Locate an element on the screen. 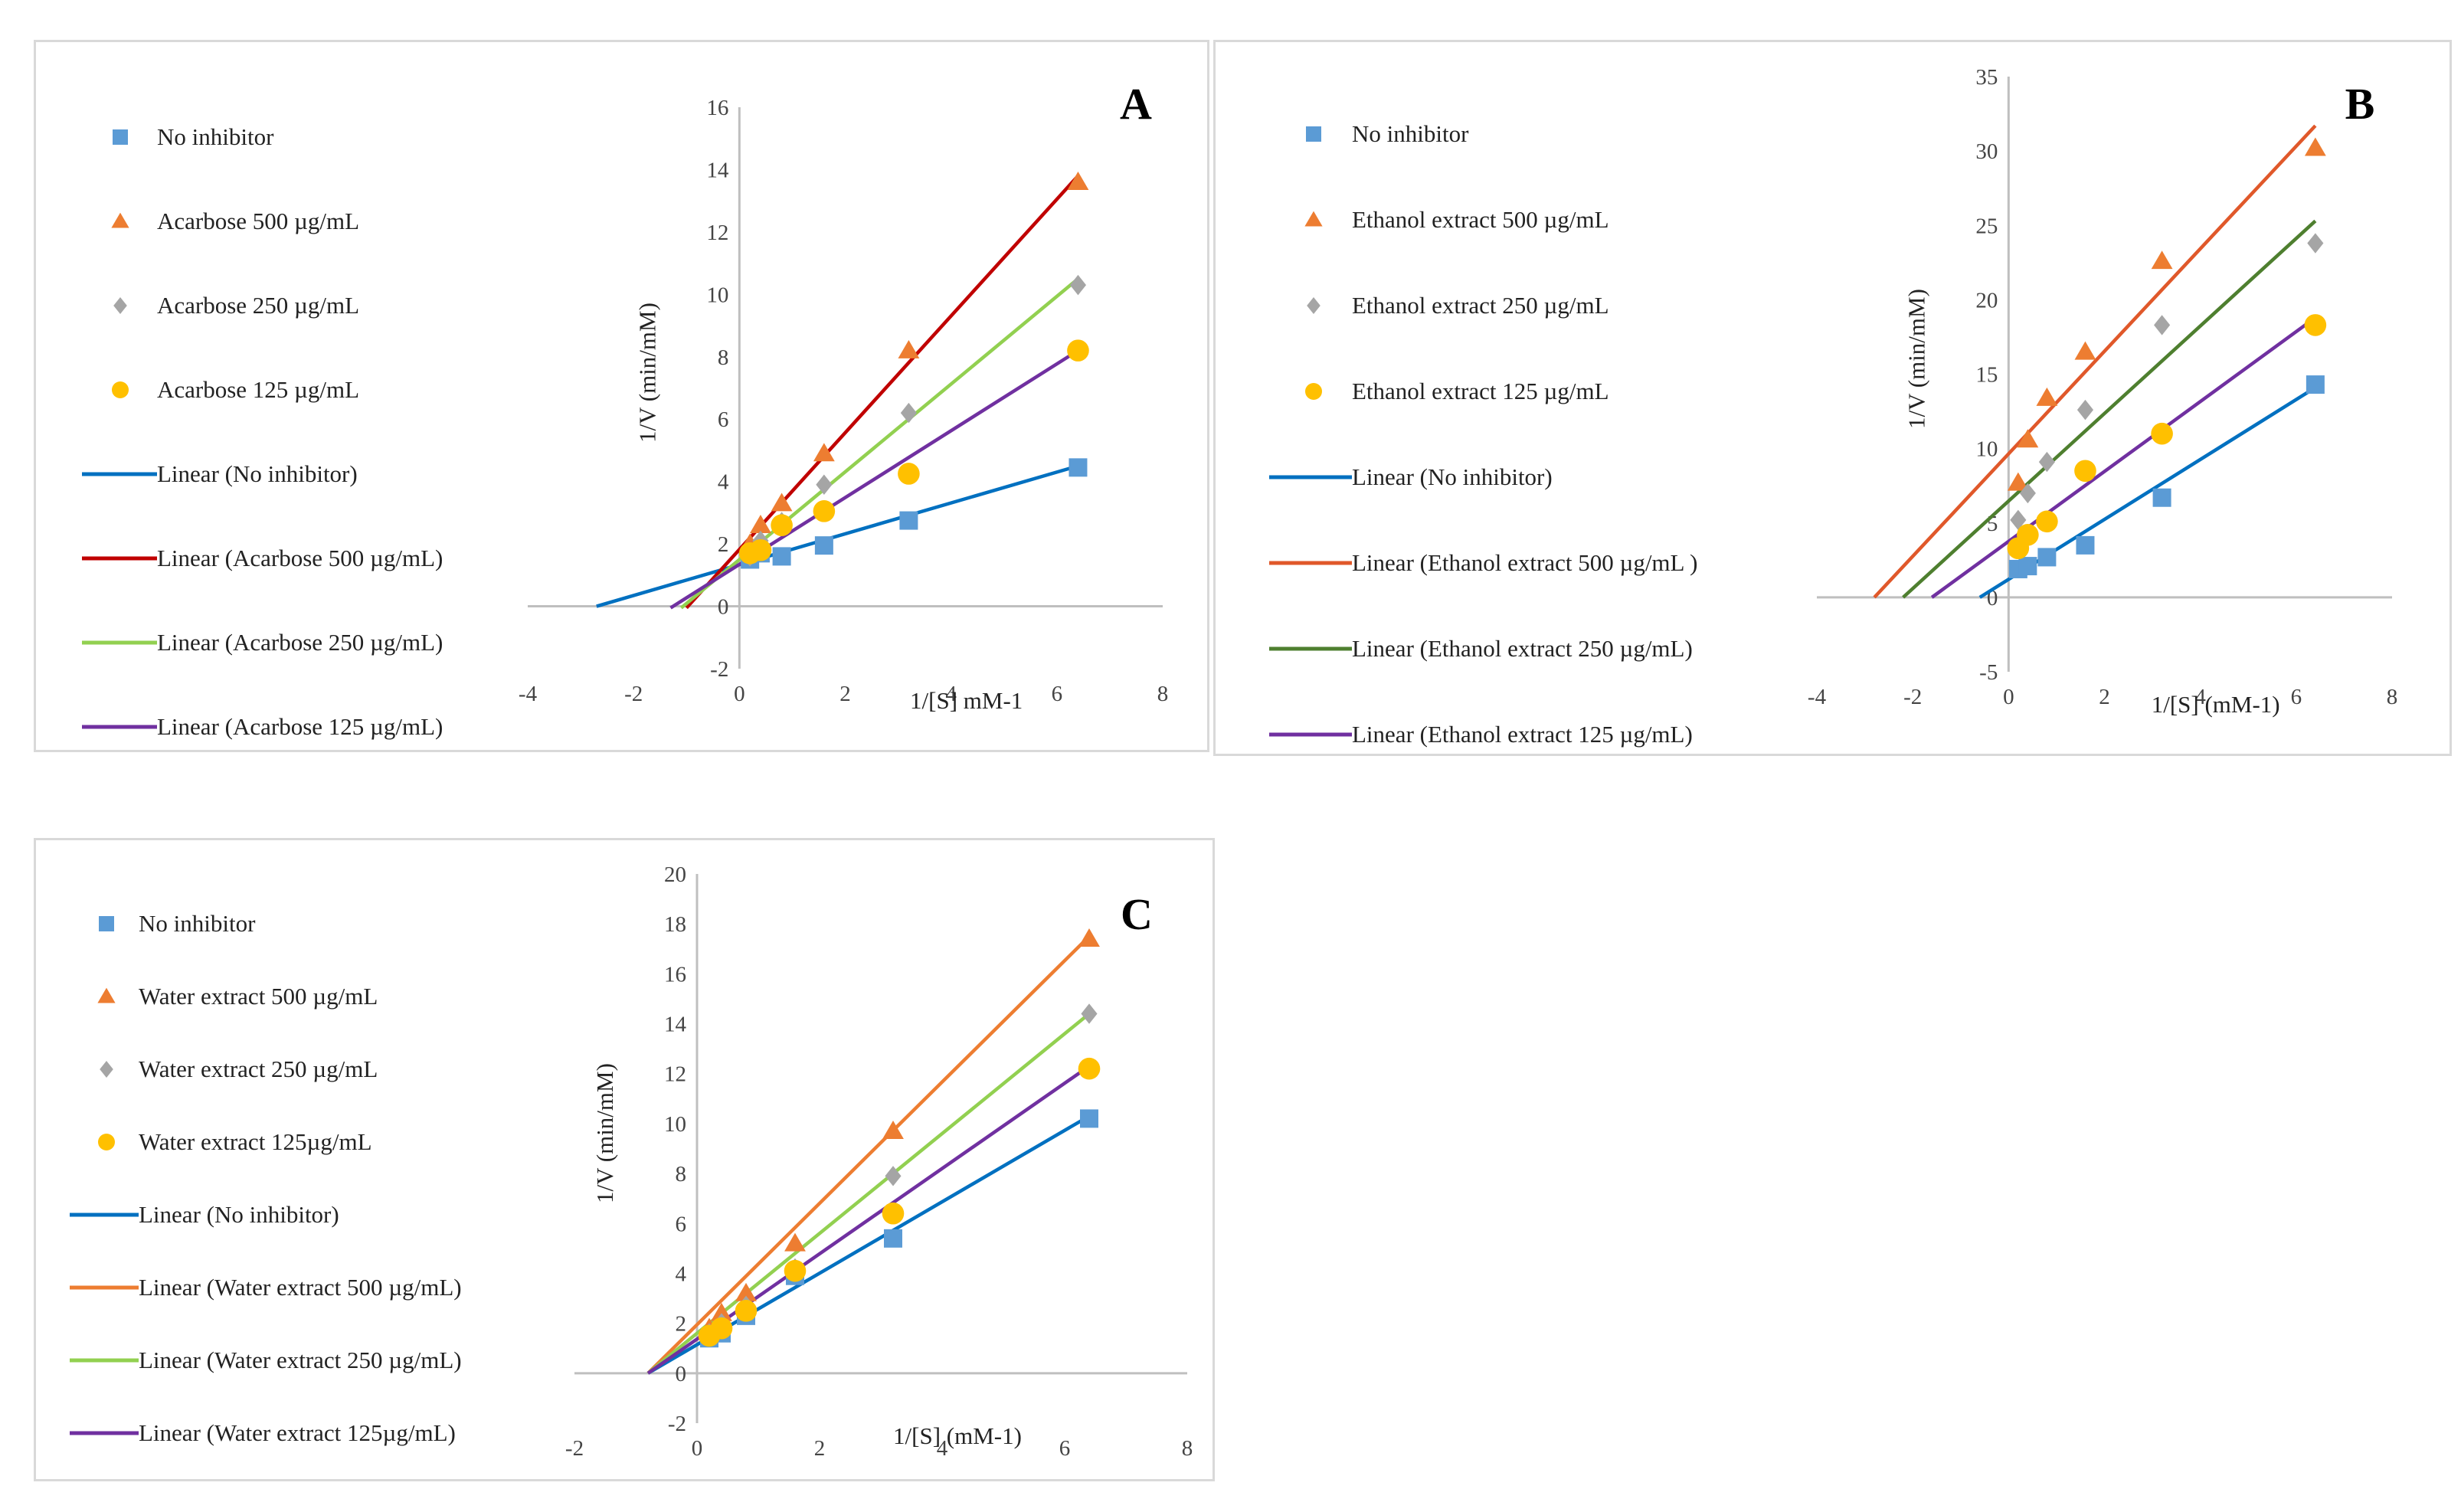  y-tick-label: 8 is located at coordinates (681, 1174).